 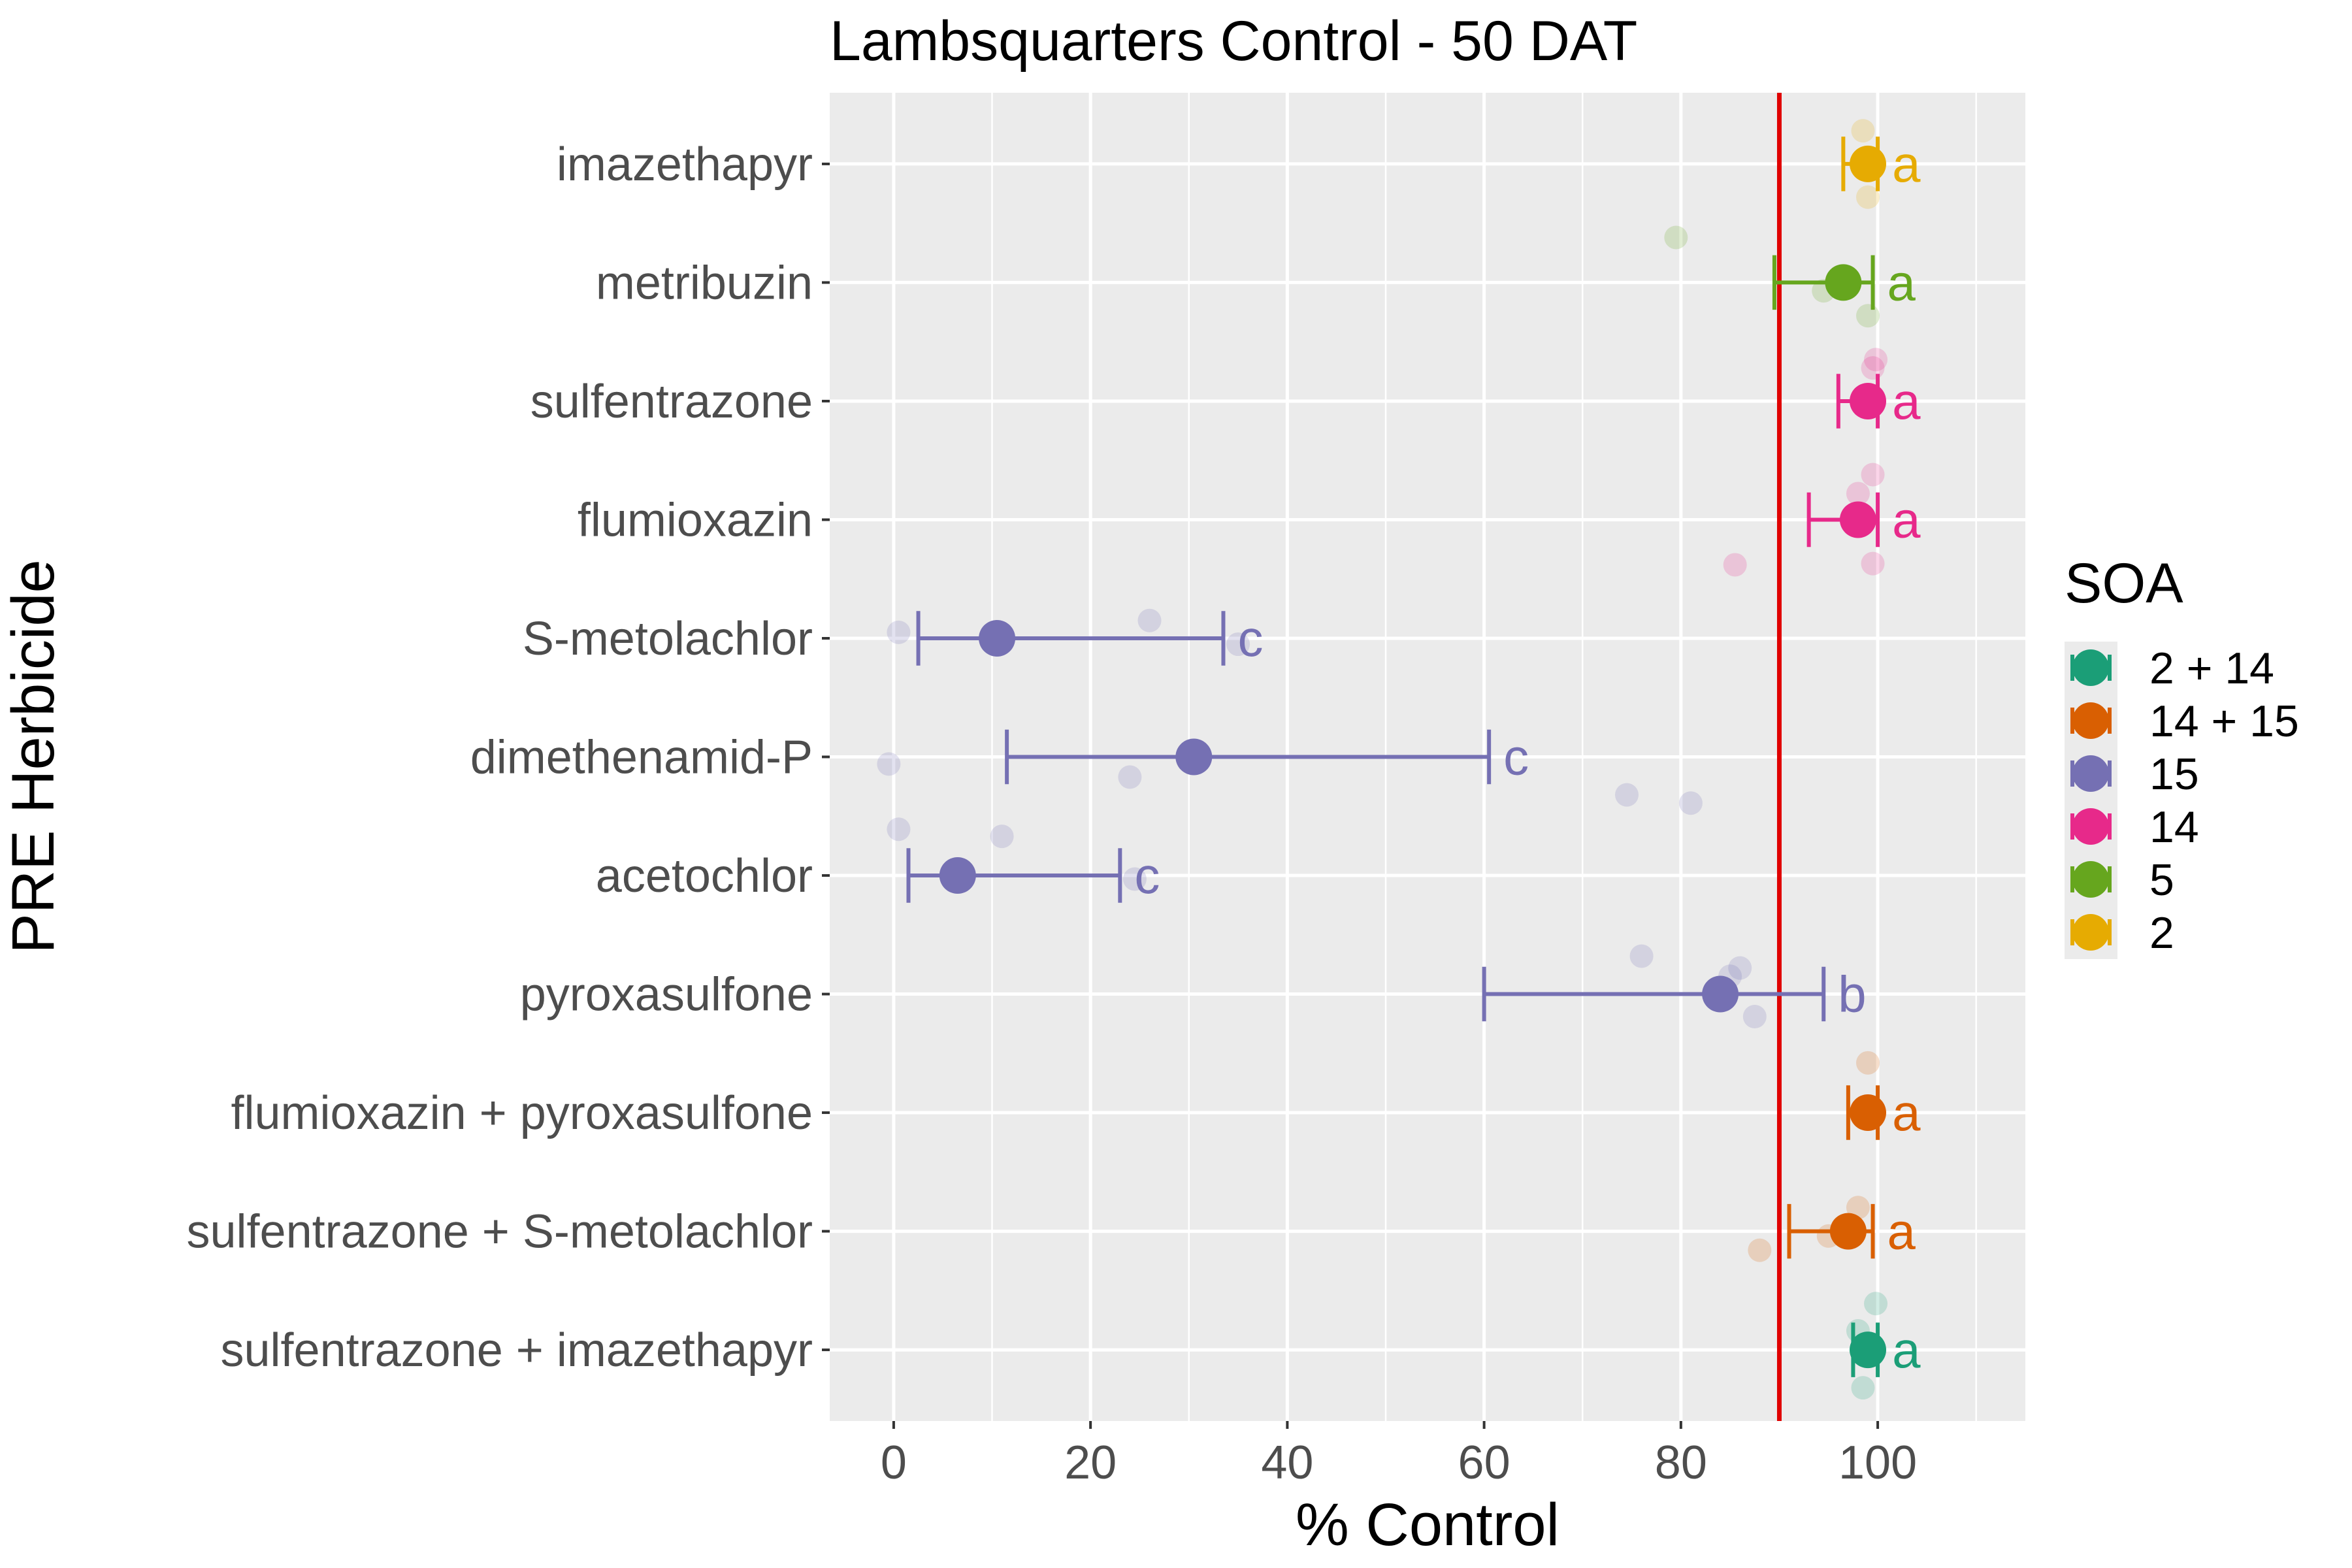 I want to click on y-tick-label: sulfentrazone + imazethapyr, so click(x=516, y=1350).